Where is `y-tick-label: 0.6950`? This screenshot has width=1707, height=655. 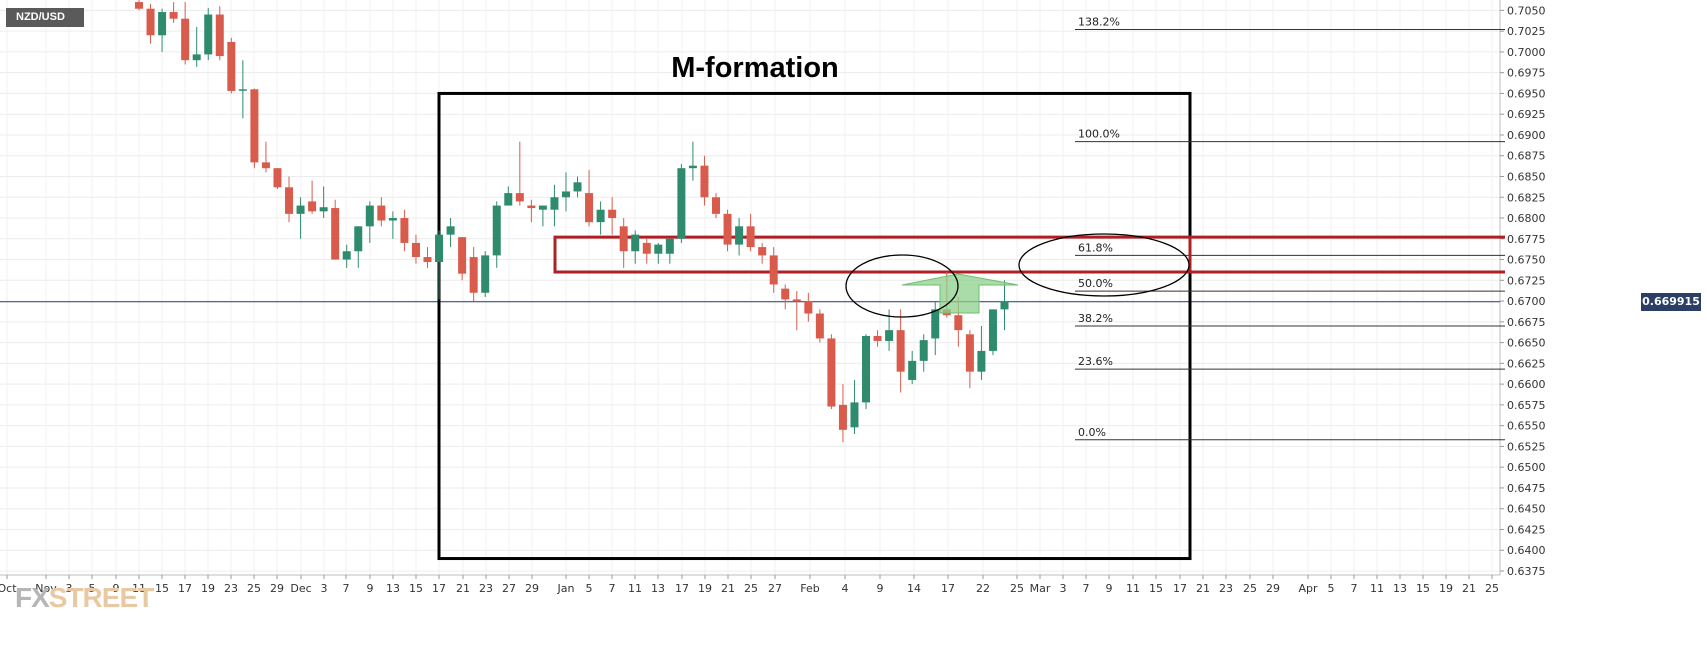
y-tick-label: 0.6950 is located at coordinates (1526, 93).